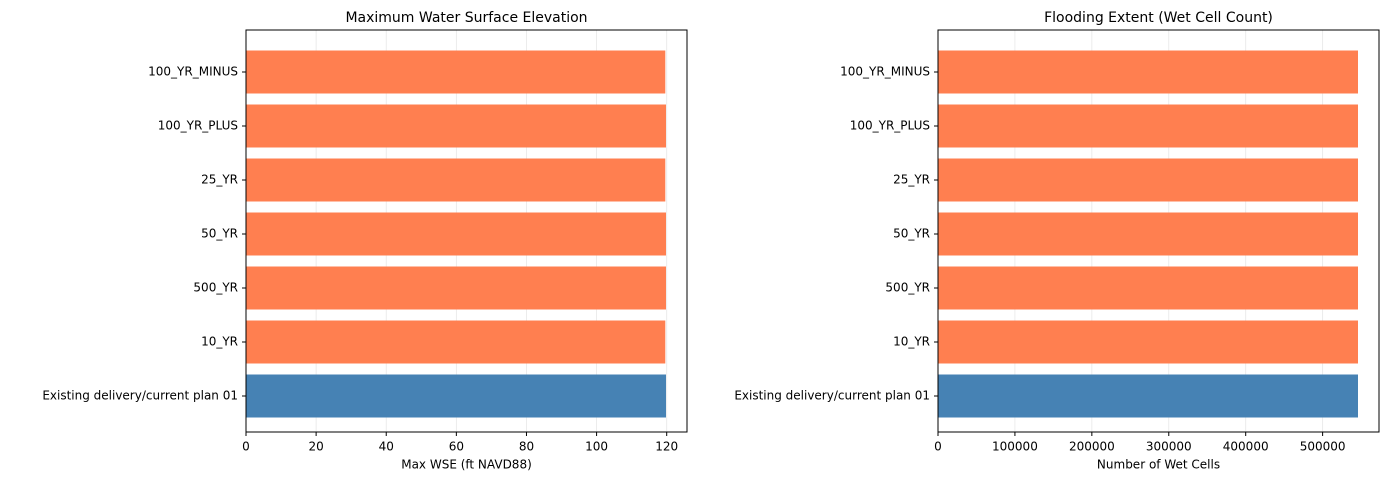 Image resolution: width=1390 pixels, height=490 pixels. What do you see at coordinates (456, 447) in the screenshot?
I see `x-tick-label: 60` at bounding box center [456, 447].